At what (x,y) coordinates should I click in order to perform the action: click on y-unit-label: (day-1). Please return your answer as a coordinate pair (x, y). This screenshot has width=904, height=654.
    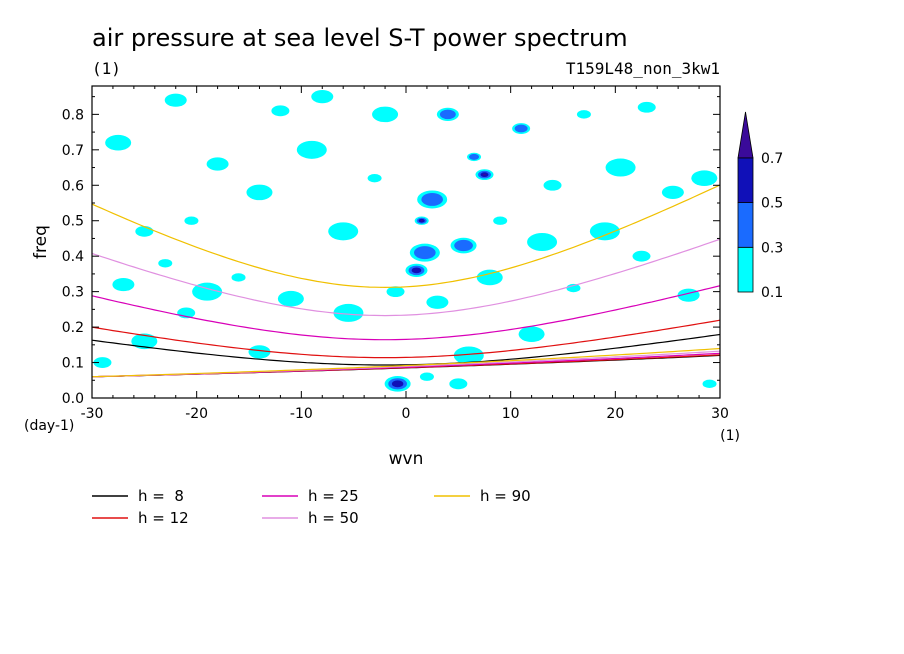
    Looking at the image, I should click on (49, 426).